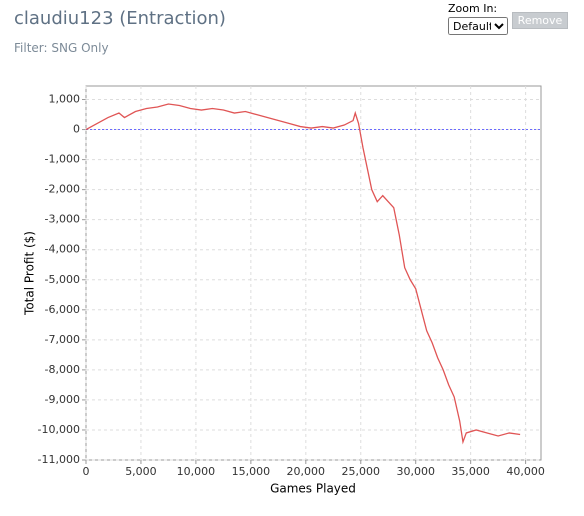 The height and width of the screenshot is (516, 584). What do you see at coordinates (251, 471) in the screenshot?
I see `x-tick-label: 15,000` at bounding box center [251, 471].